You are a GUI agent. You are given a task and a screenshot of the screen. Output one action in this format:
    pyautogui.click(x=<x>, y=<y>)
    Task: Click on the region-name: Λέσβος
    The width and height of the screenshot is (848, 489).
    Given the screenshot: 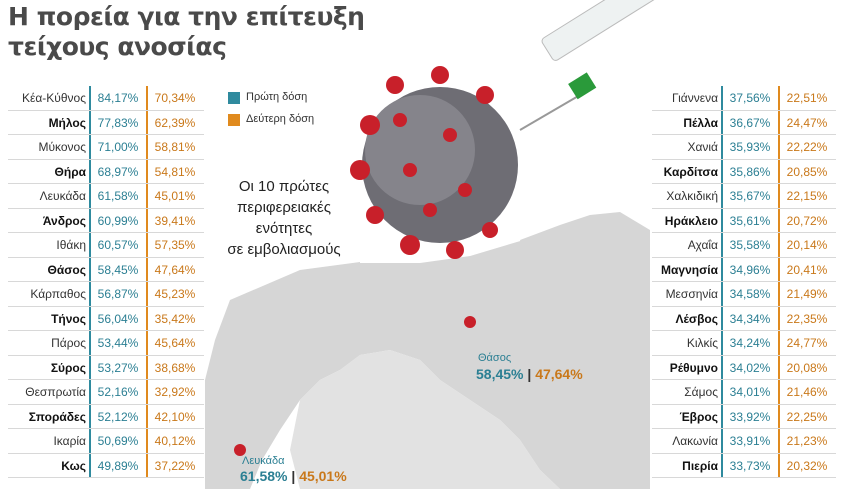 What is the action you would take?
    pyautogui.click(x=696, y=318)
    